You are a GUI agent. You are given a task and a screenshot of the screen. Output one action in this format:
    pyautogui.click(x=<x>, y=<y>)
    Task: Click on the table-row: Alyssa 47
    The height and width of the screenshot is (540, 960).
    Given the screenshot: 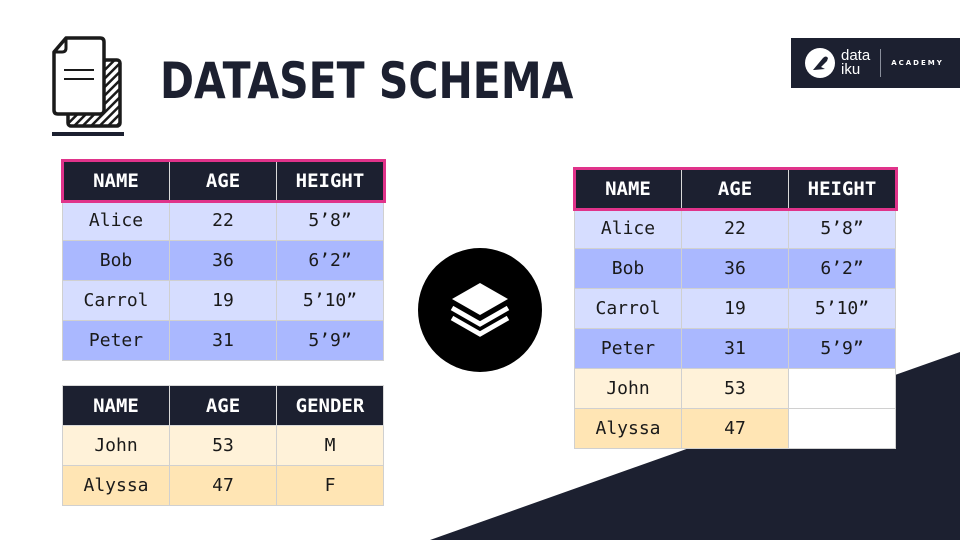 What is the action you would take?
    pyautogui.click(x=735, y=428)
    